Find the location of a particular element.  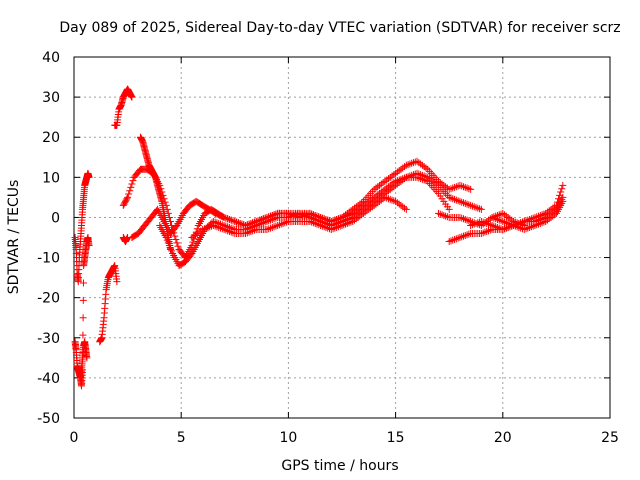

y-tick-label: 40 is located at coordinates (51, 58).